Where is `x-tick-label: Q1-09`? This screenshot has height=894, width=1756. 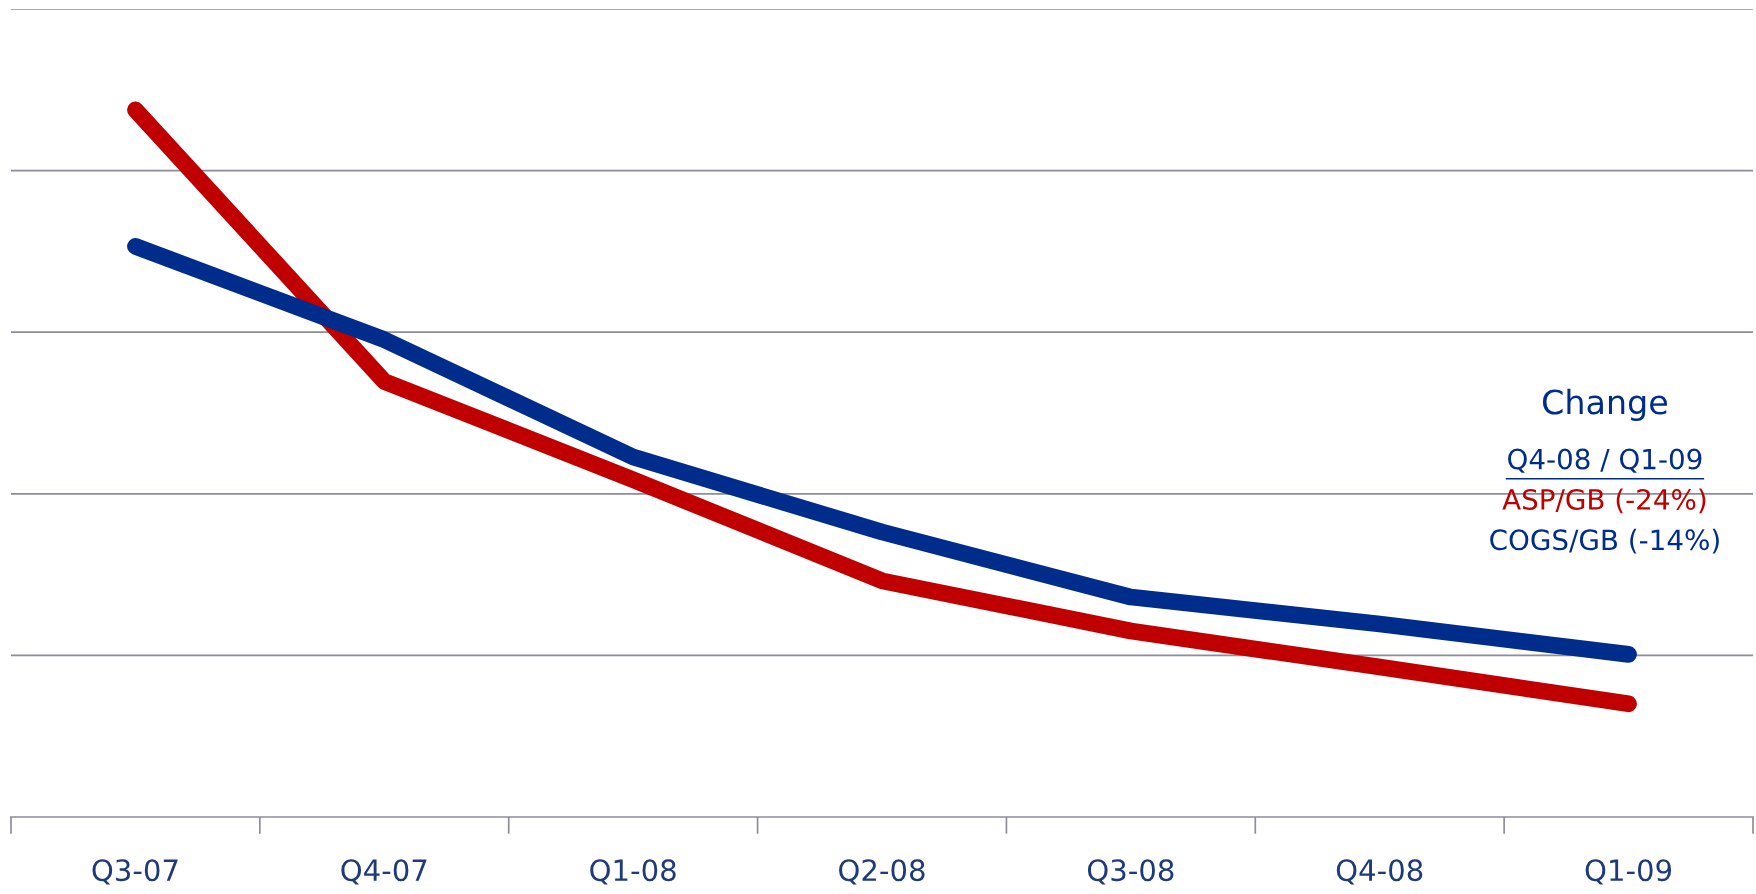 x-tick-label: Q1-09 is located at coordinates (1628, 872).